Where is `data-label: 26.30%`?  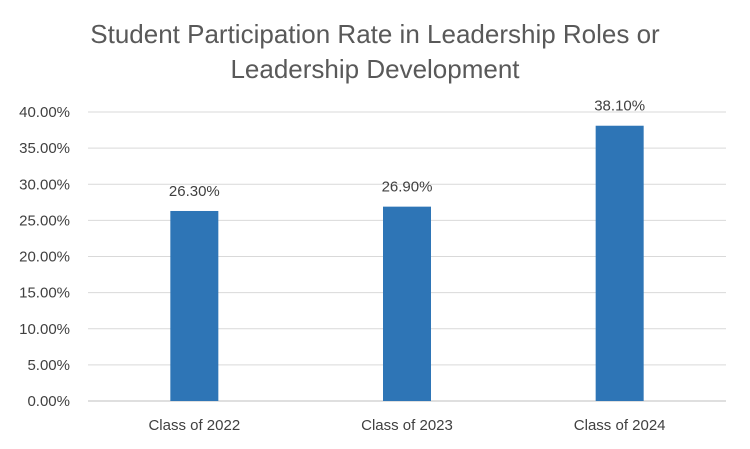
data-label: 26.30% is located at coordinates (194, 191).